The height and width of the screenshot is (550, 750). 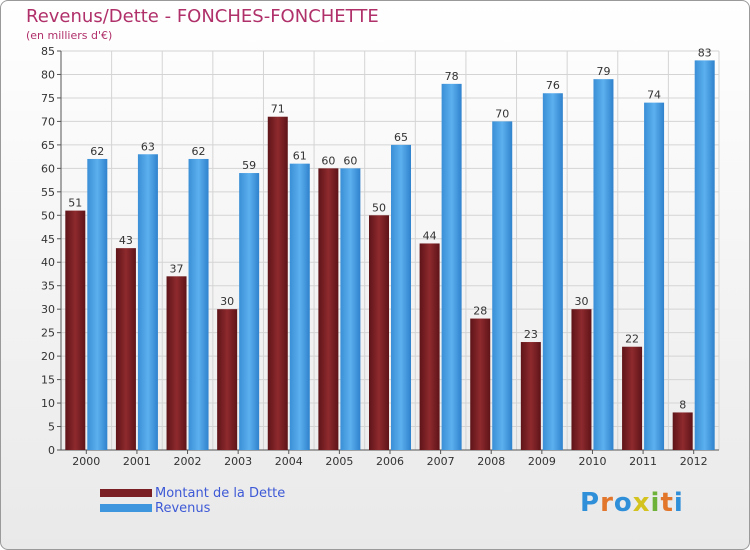 What do you see at coordinates (401, 137) in the screenshot?
I see `data-label-revenus: 65` at bounding box center [401, 137].